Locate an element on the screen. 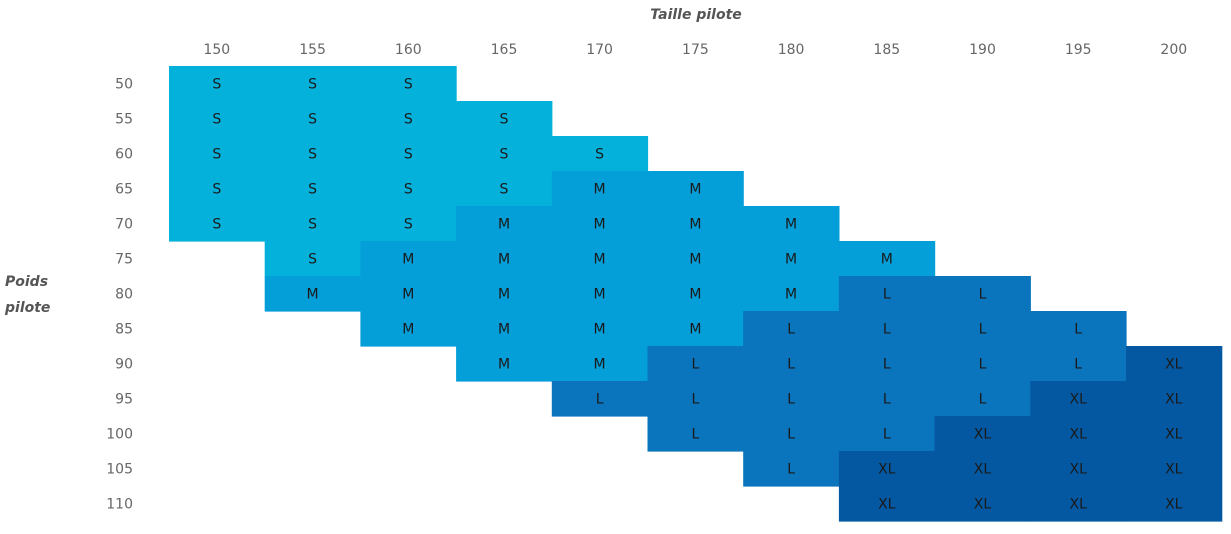  y-tick-label: 75 is located at coordinates (124, 260).